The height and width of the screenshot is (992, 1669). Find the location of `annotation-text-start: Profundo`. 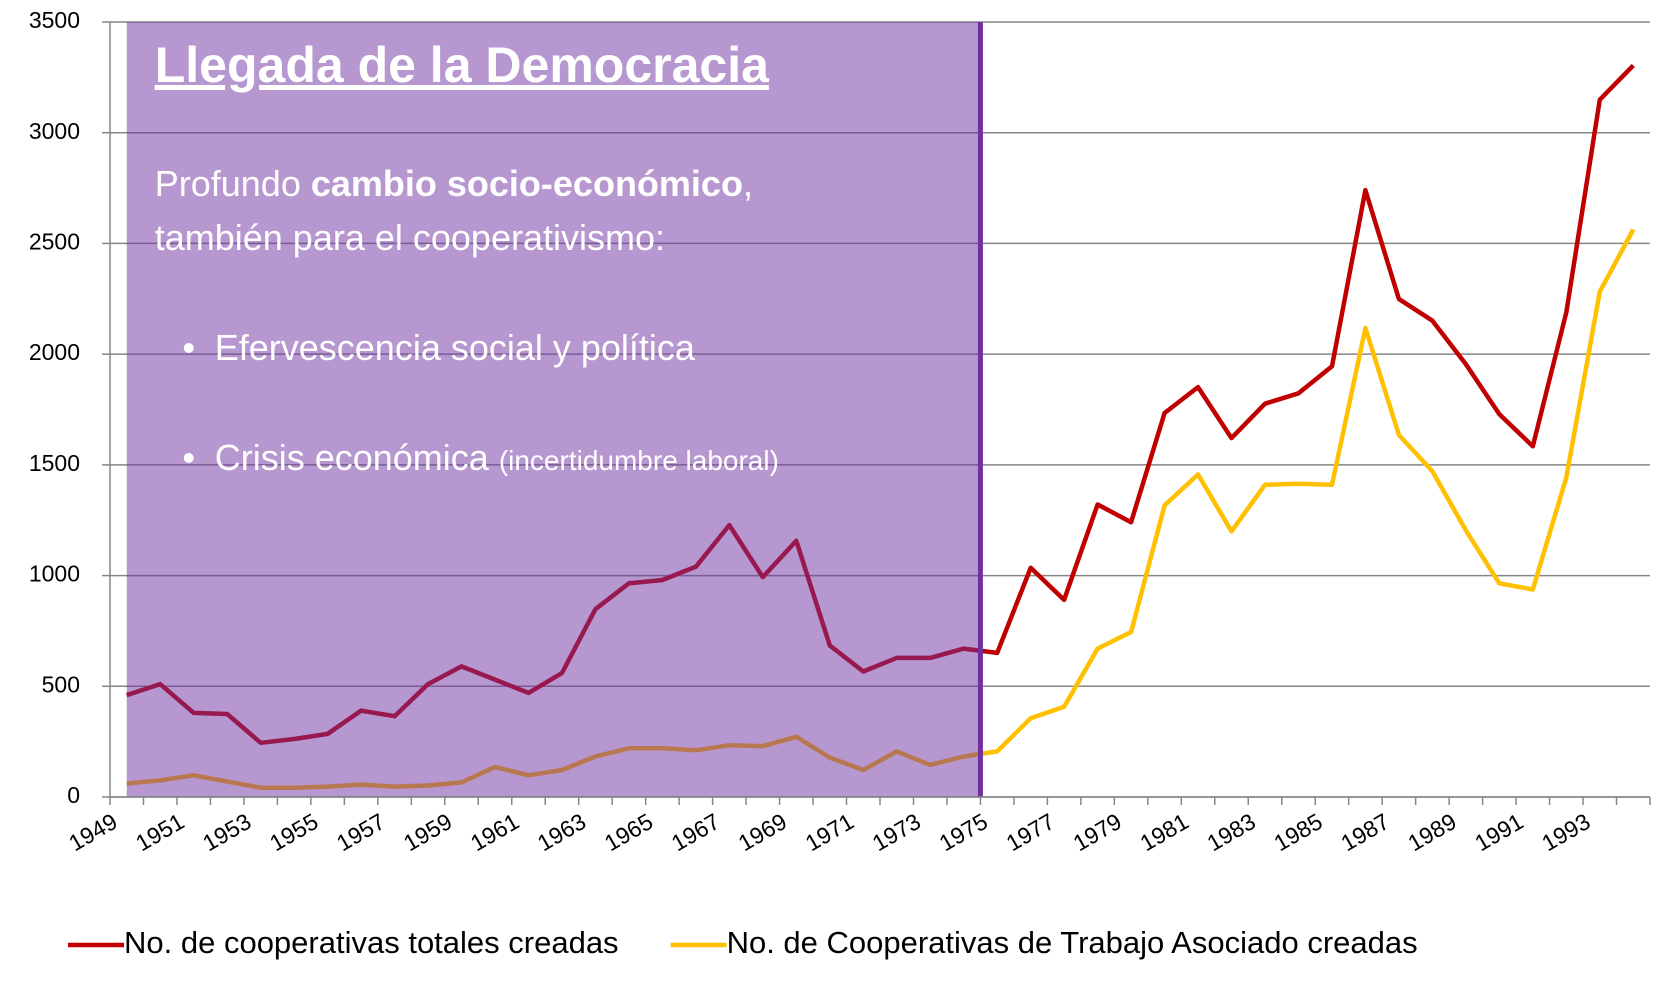

annotation-text-start: Profundo is located at coordinates (233, 183).